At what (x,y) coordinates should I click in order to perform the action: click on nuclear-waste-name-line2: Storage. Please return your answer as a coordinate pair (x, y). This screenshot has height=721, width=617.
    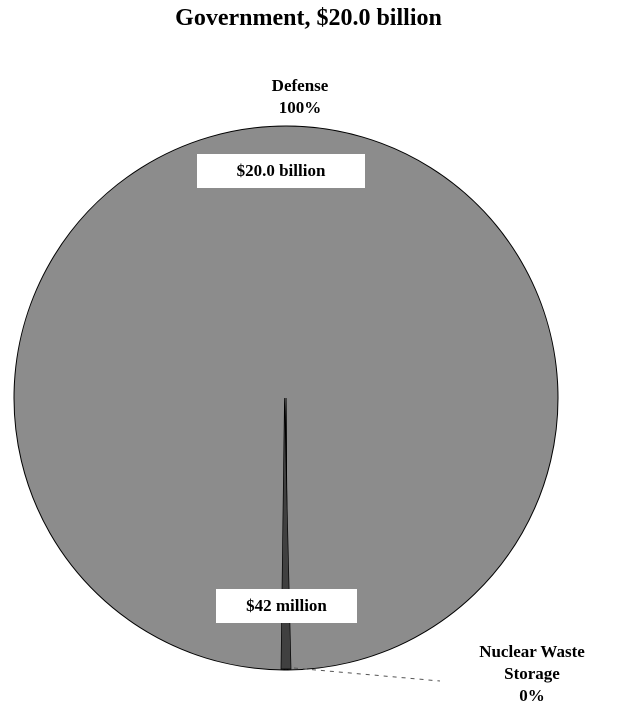
    Looking at the image, I should click on (532, 673).